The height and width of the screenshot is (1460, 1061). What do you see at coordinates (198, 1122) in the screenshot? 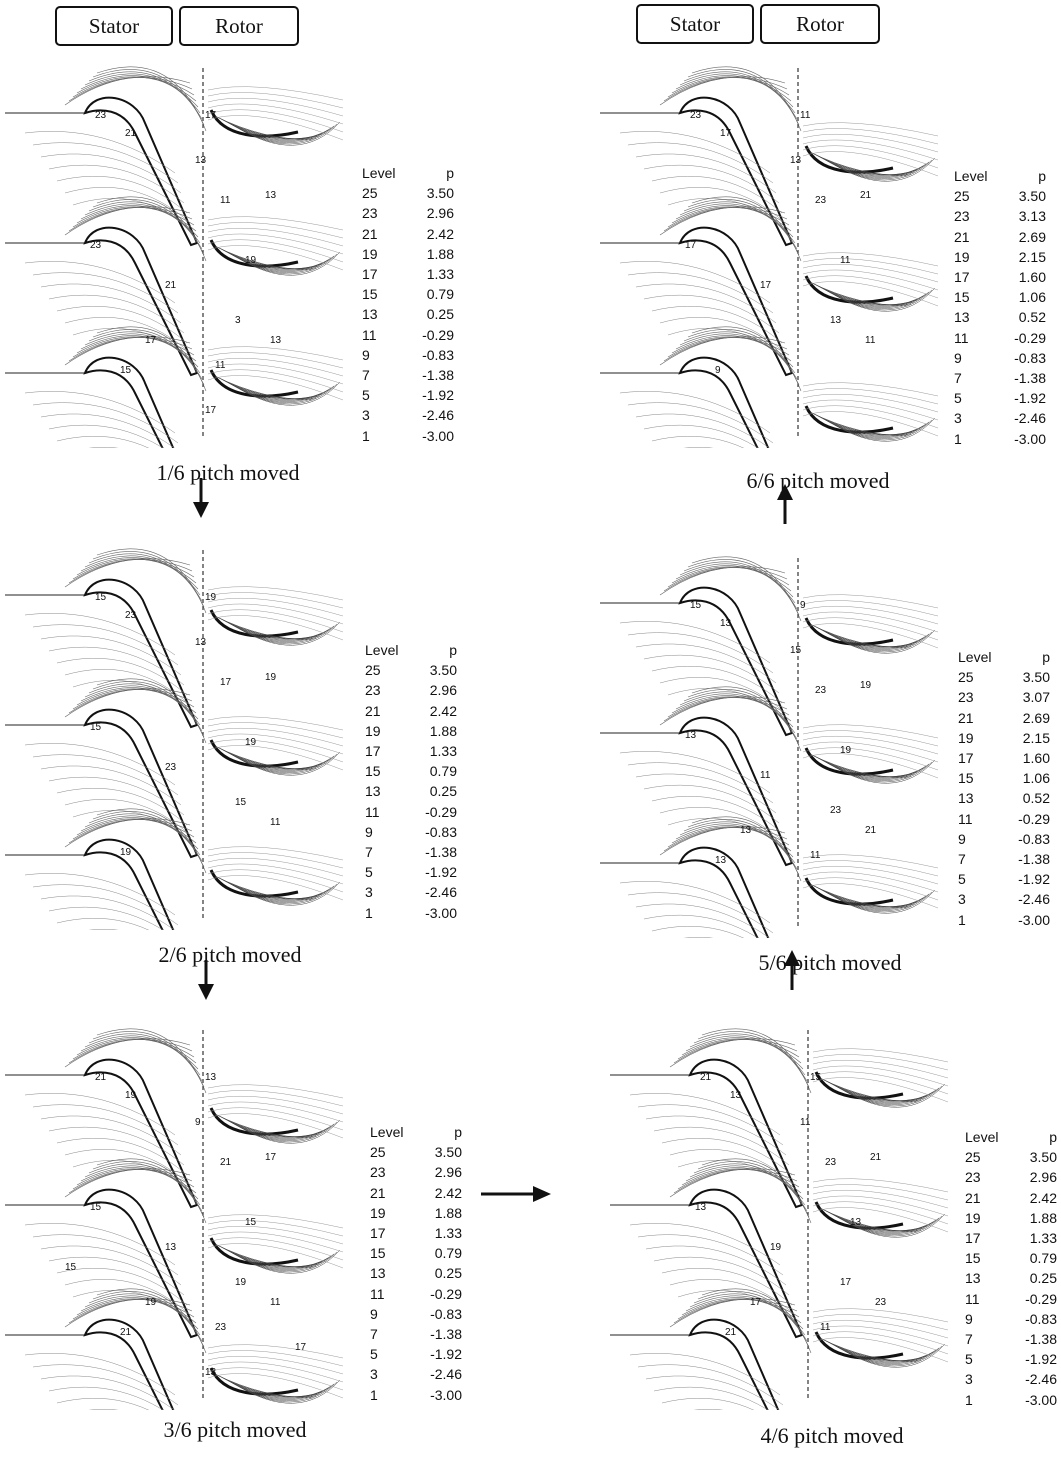
I see `contour-level-label: 9` at bounding box center [198, 1122].